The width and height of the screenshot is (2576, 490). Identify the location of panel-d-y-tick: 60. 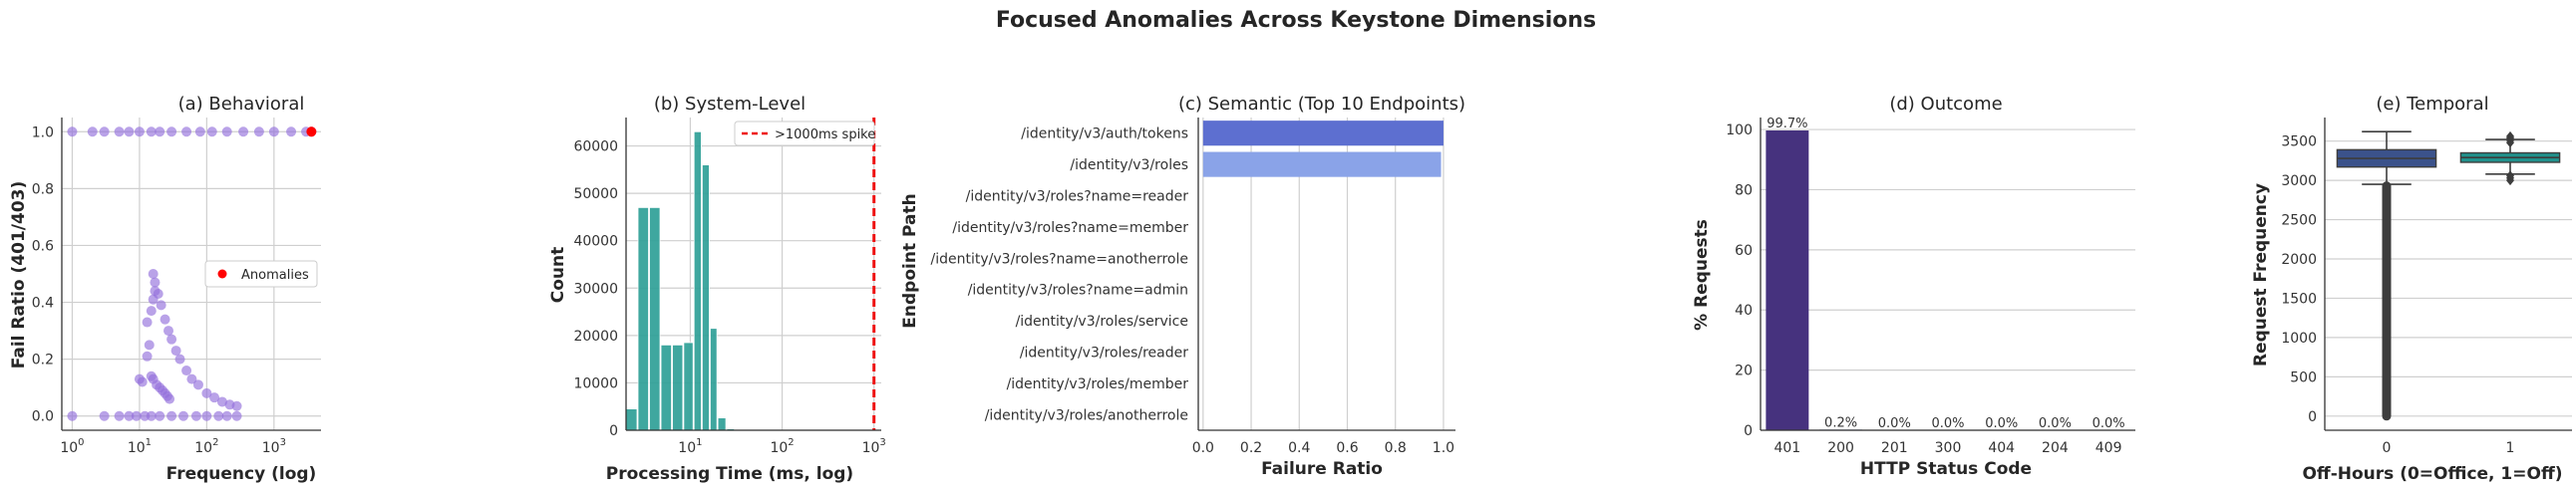
(1744, 251).